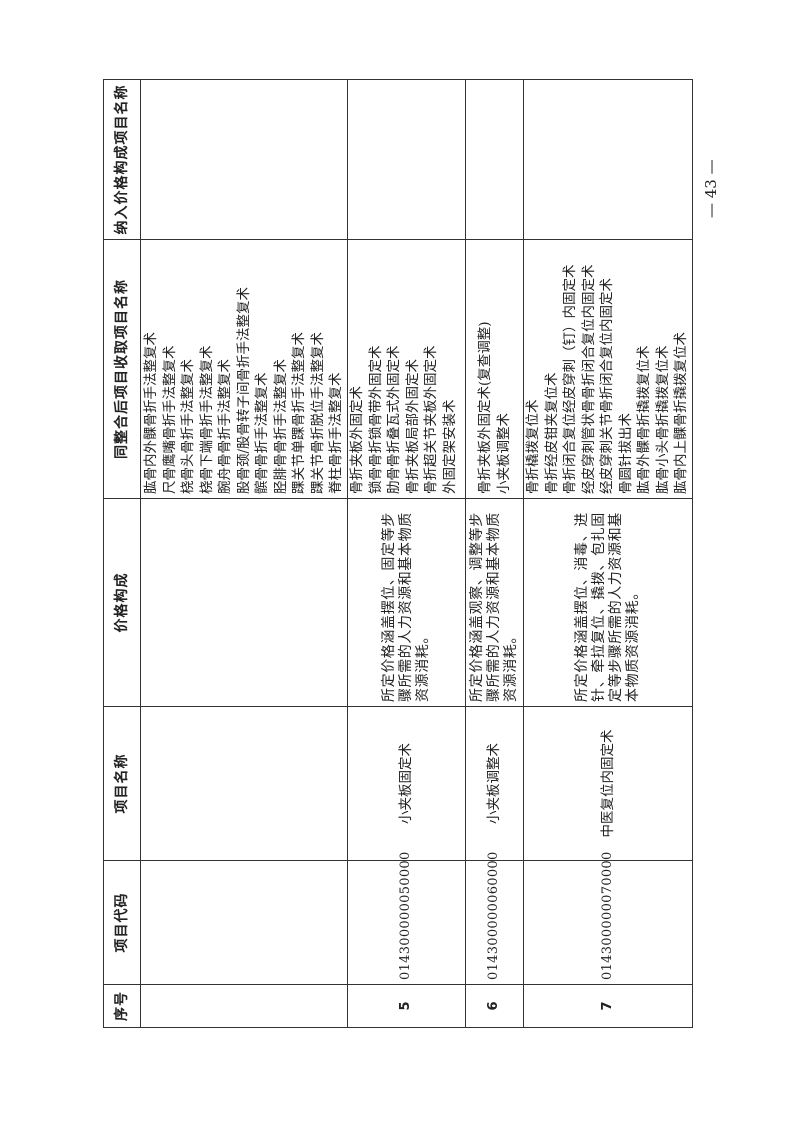  I want to click on list-item: 股骨颈/股骨转子间骨折手法整复术, so click(243, 390).